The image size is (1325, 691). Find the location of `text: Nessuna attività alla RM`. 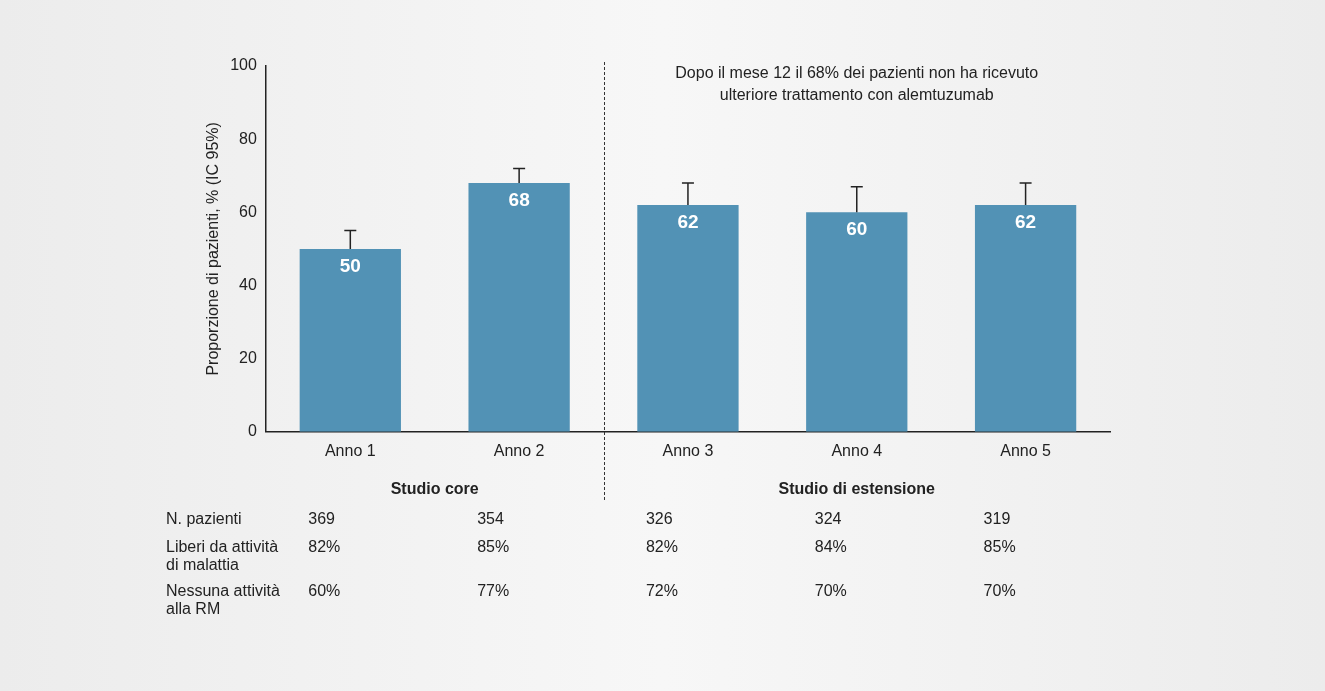

text: Nessuna attività alla RM is located at coordinates (223, 599).